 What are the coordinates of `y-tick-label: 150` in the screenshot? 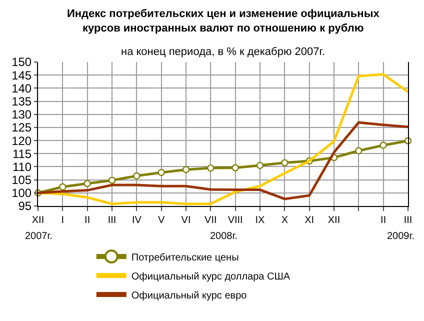 It's located at (22, 62).